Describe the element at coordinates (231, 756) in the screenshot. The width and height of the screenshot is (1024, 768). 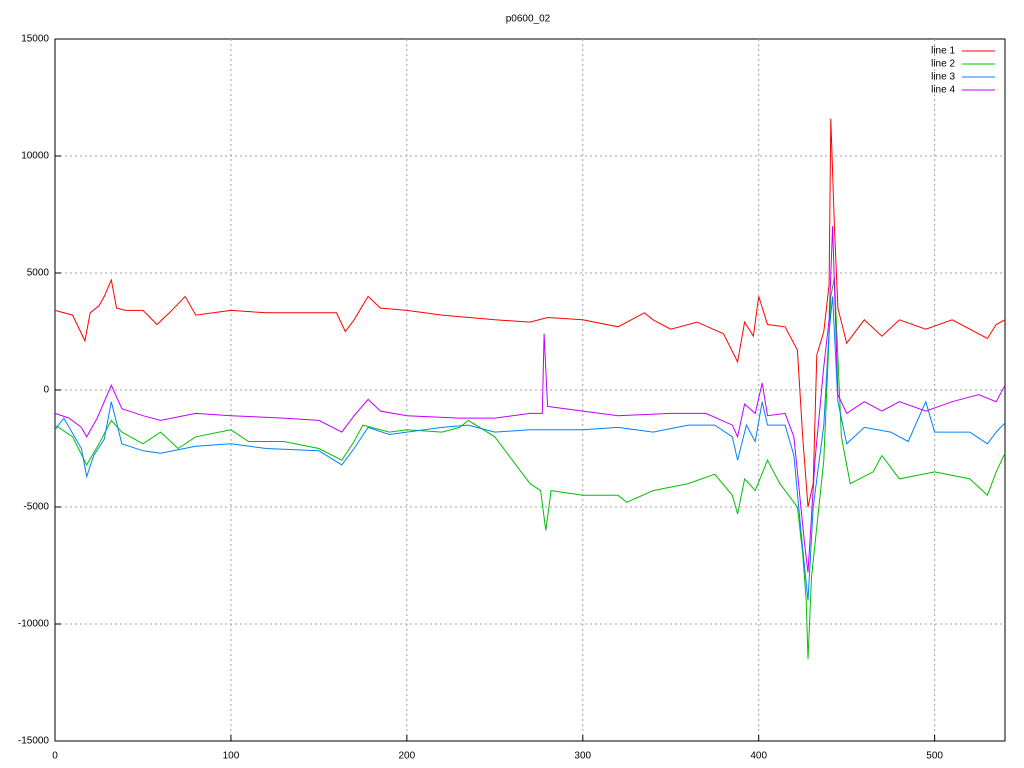
I see `x-tick-label: 100` at that location.